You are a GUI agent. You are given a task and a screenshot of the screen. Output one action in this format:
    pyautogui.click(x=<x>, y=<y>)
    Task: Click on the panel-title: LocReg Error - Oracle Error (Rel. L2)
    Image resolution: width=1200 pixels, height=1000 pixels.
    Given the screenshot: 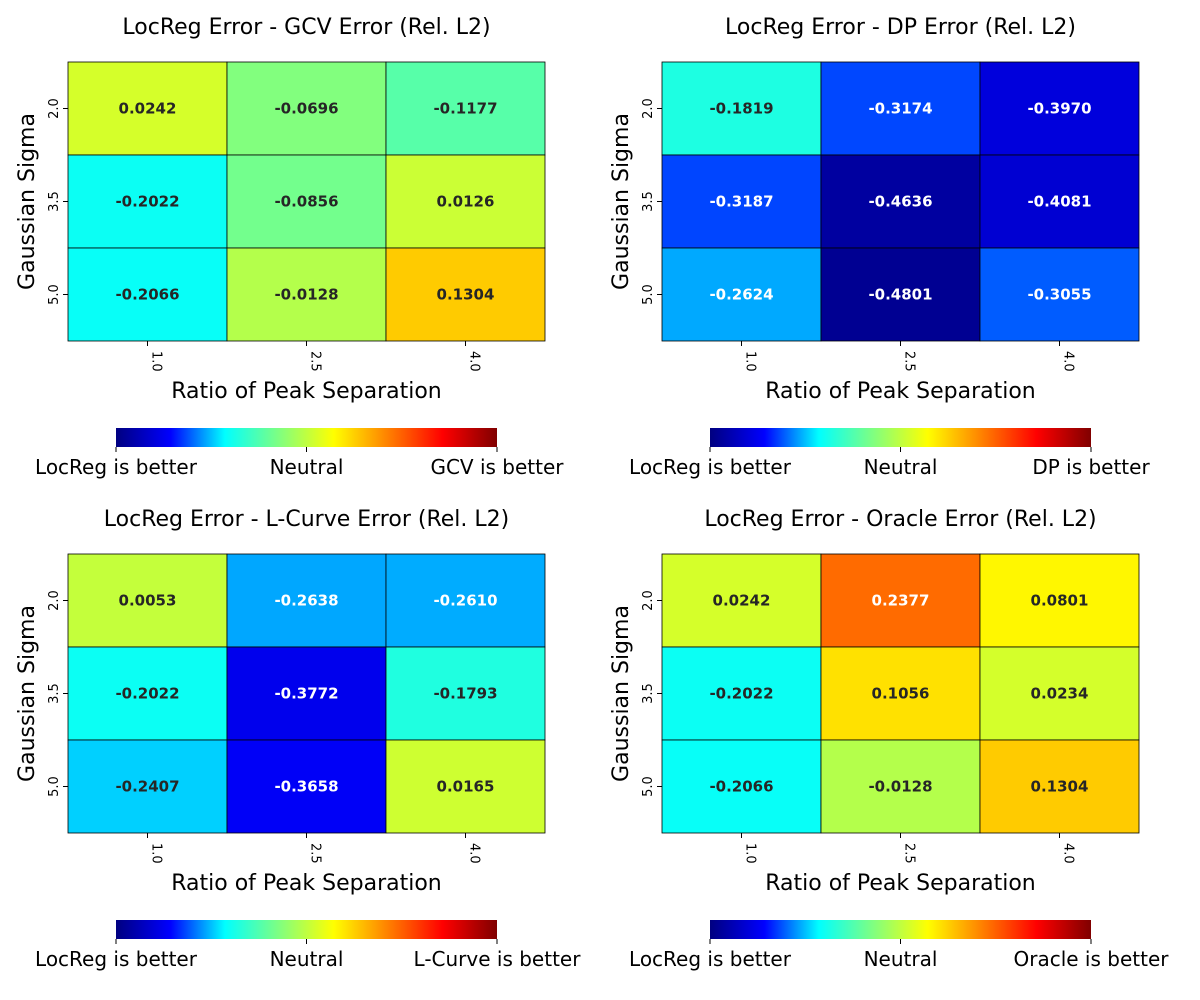 What is the action you would take?
    pyautogui.click(x=900, y=519)
    